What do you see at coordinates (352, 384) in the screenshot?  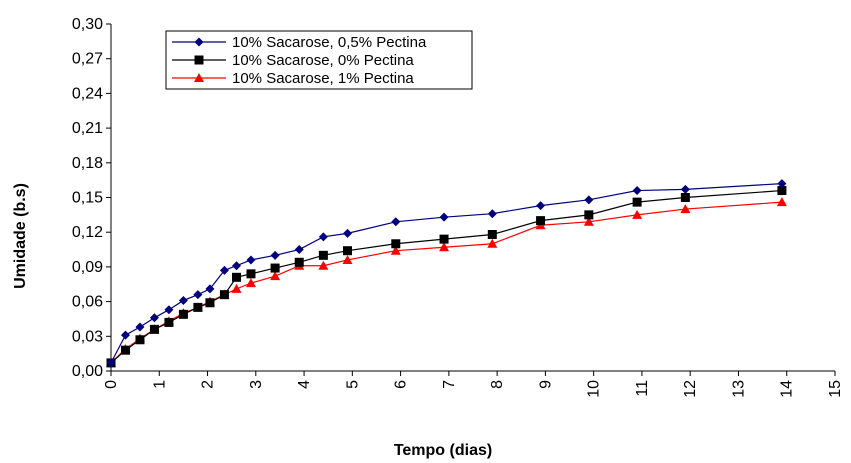 I see `x-tick-label: 5` at bounding box center [352, 384].